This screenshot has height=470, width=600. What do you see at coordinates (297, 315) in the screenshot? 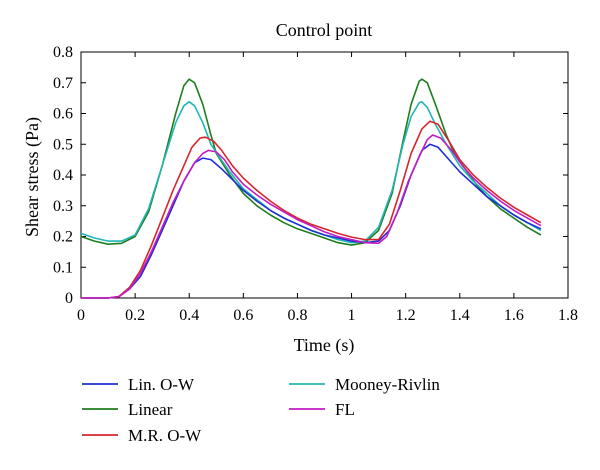
I see `x-tick-label: 0.8` at bounding box center [297, 315].